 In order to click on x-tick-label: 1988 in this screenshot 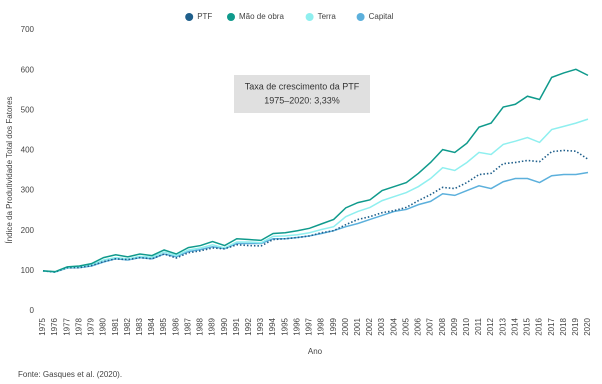, I will do `click(200, 326)`.